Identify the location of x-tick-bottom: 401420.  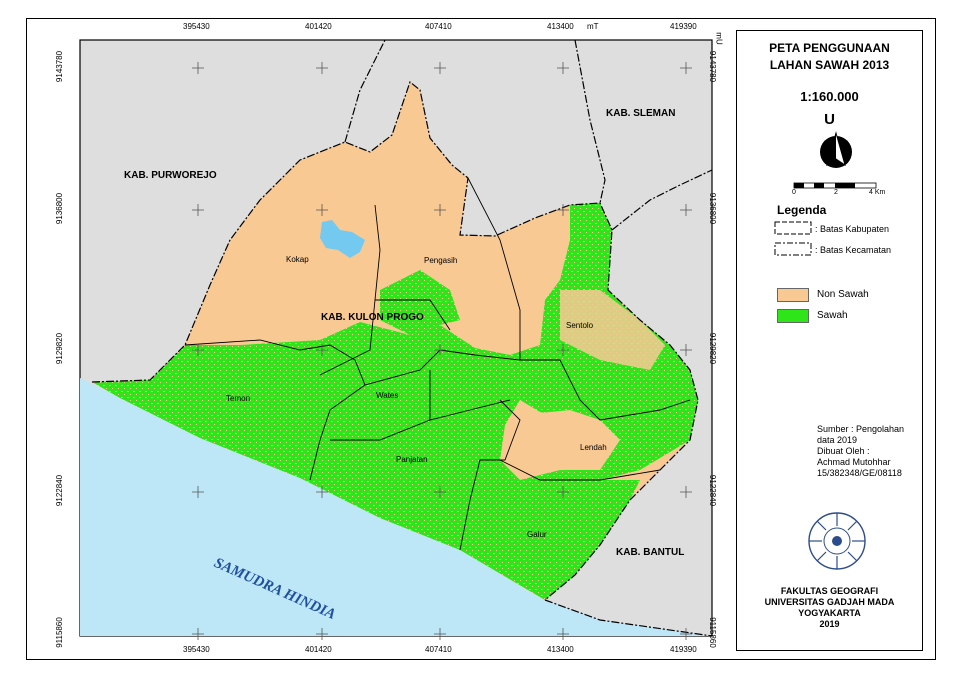
(318, 649).